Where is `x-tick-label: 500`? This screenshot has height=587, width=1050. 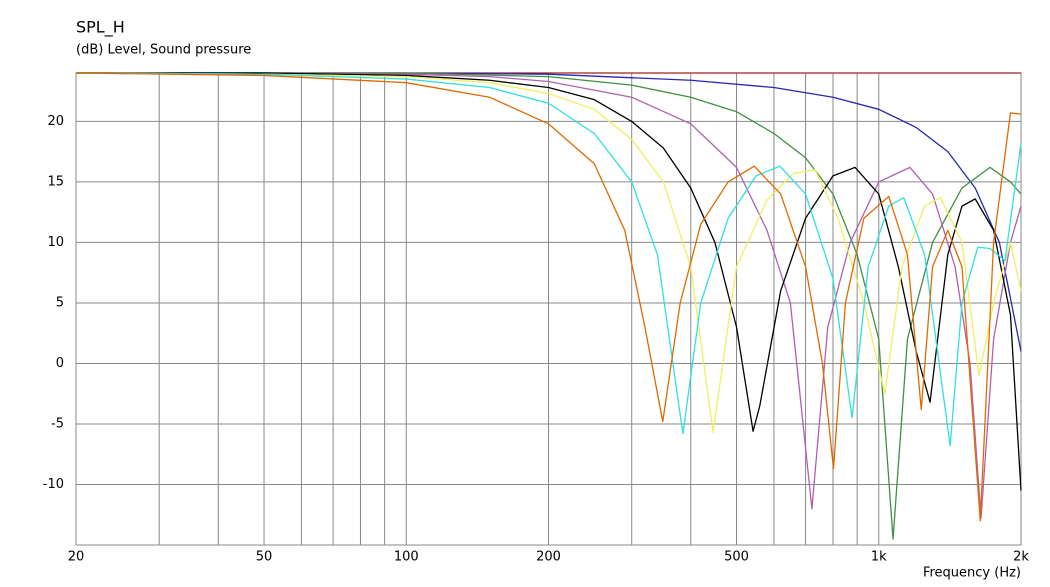 x-tick-label: 500 is located at coordinates (736, 557).